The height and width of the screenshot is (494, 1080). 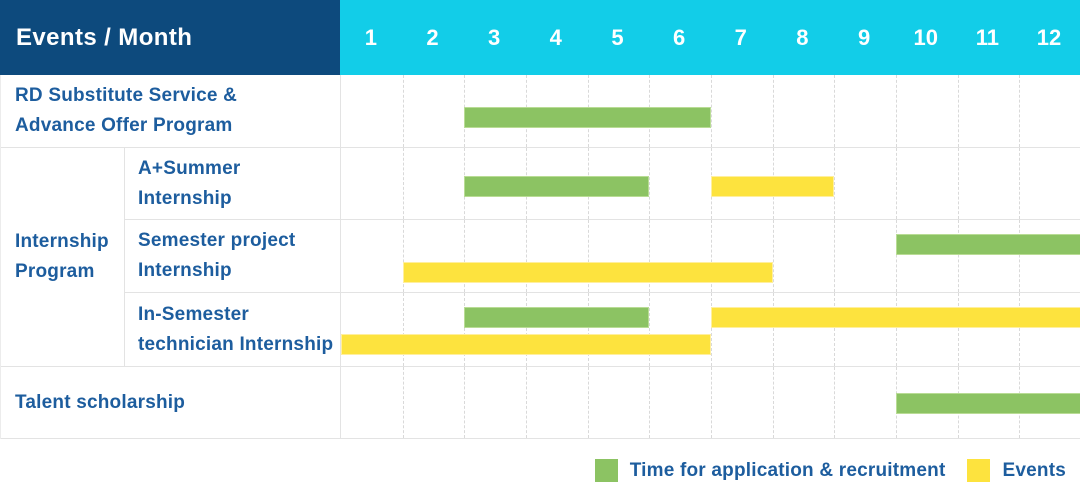 What do you see at coordinates (925, 37) in the screenshot?
I see `month-label: 10` at bounding box center [925, 37].